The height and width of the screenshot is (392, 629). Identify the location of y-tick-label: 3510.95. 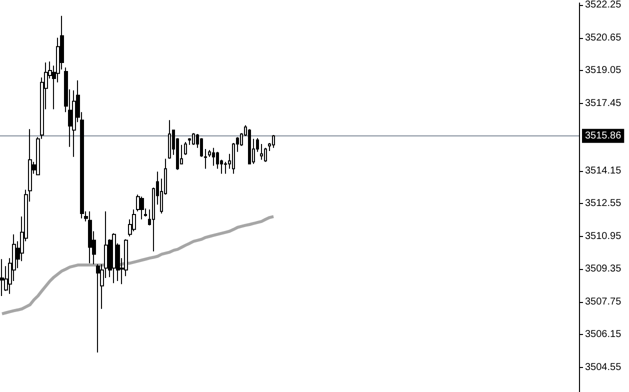
(603, 236).